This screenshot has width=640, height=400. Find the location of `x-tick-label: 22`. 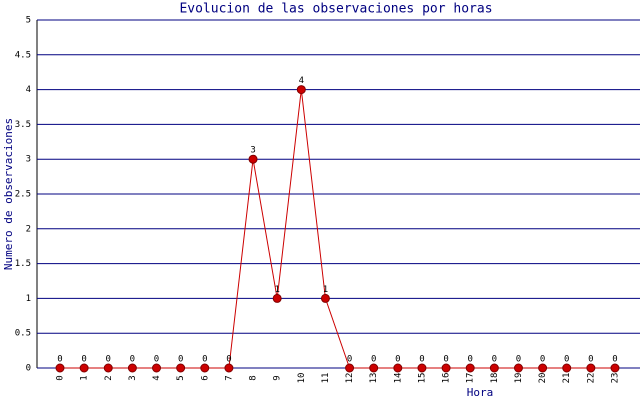

x-tick-label: 22 is located at coordinates (591, 378).